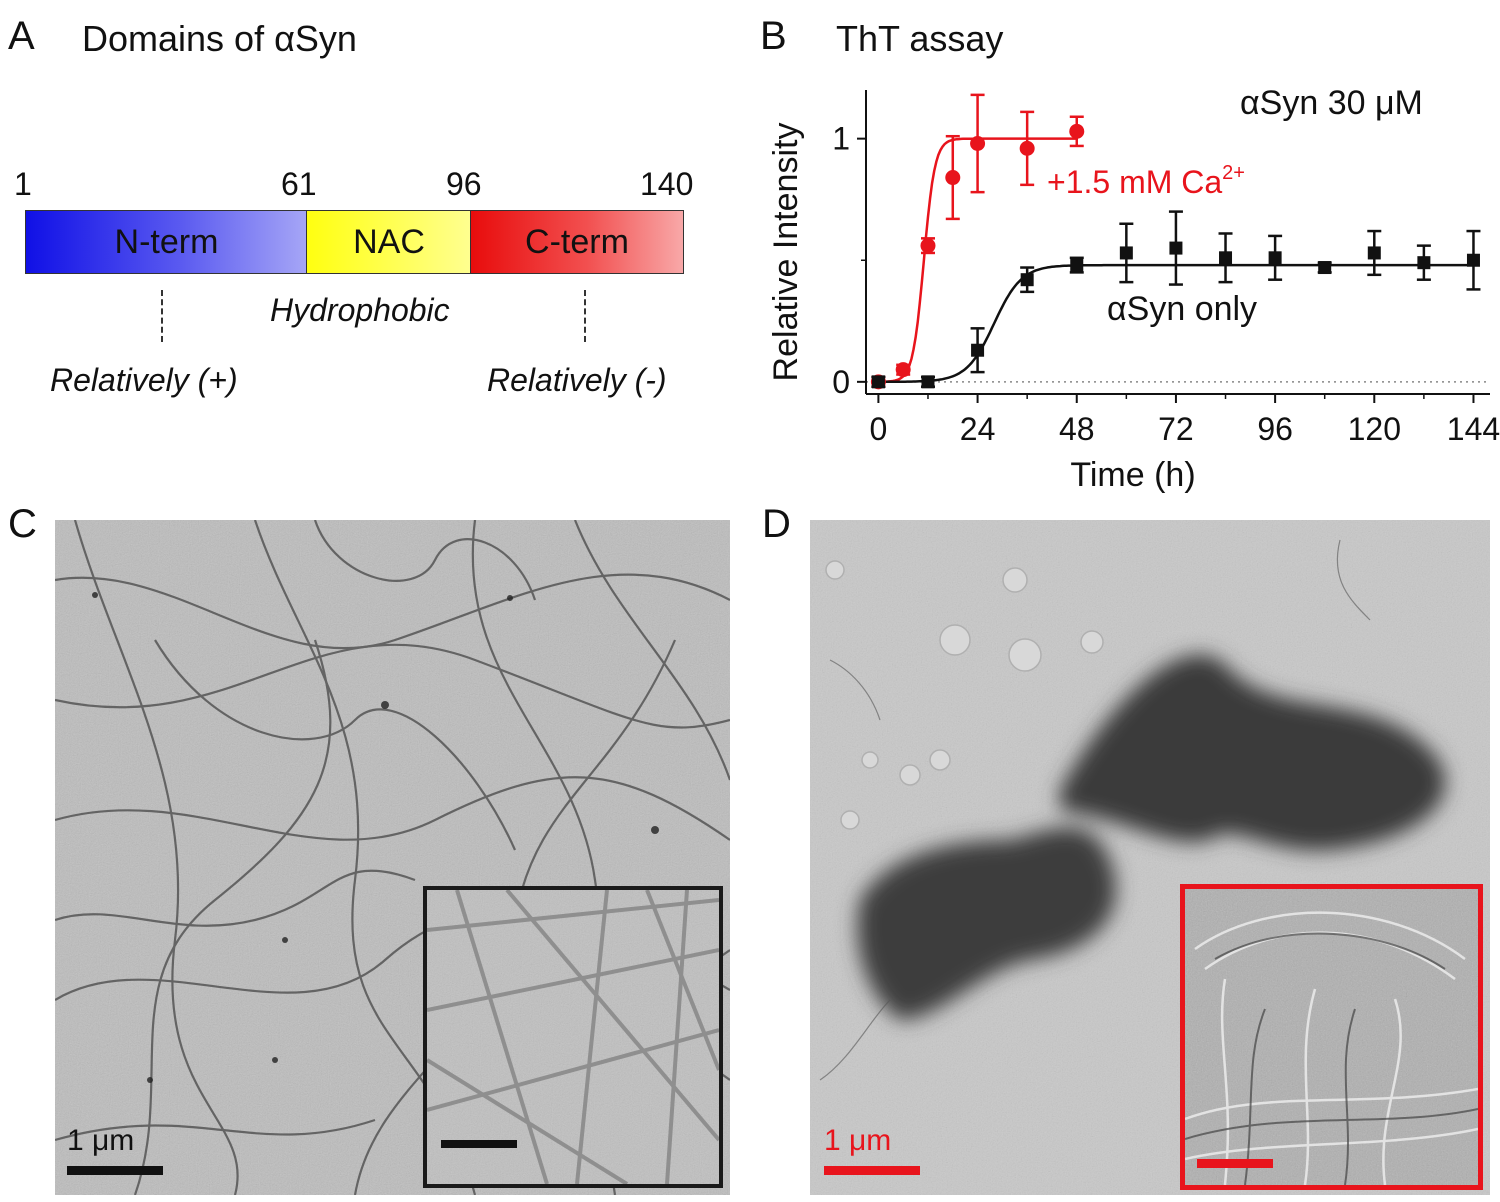  What do you see at coordinates (878, 429) in the screenshot?
I see `x-tick-label: 0` at bounding box center [878, 429].